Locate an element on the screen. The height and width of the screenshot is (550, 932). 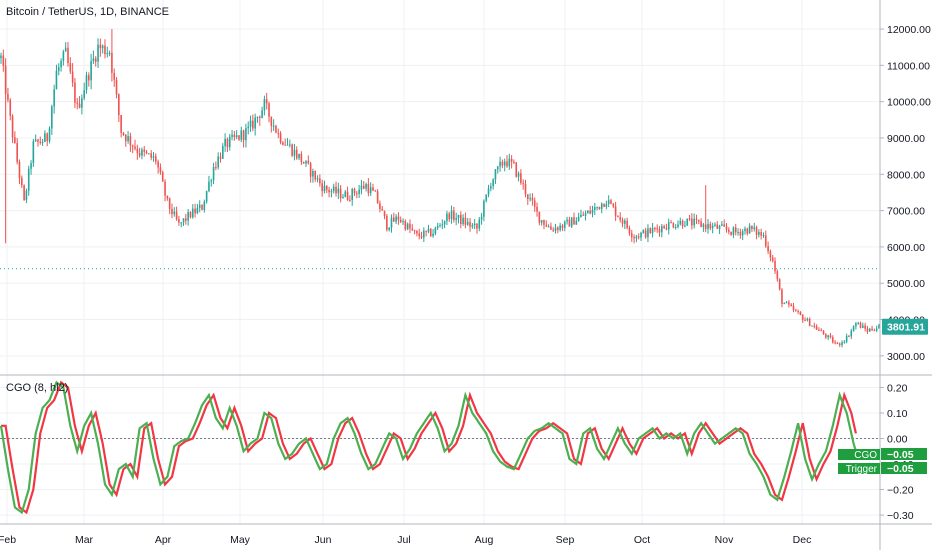
ind-tick-label: 0.10 is located at coordinates (897, 414).